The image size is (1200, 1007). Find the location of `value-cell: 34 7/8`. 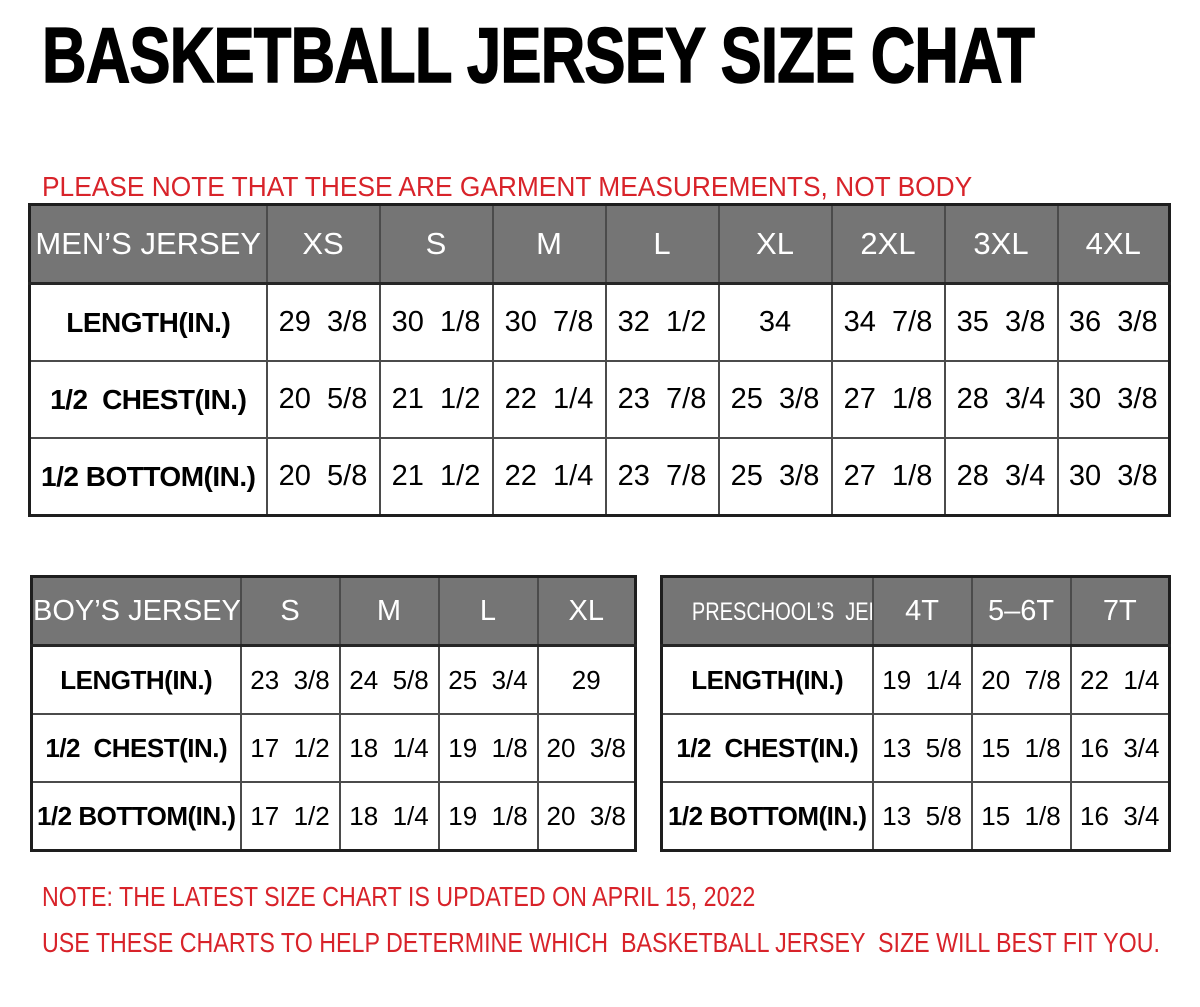

value-cell: 34 7/8 is located at coordinates (888, 322).